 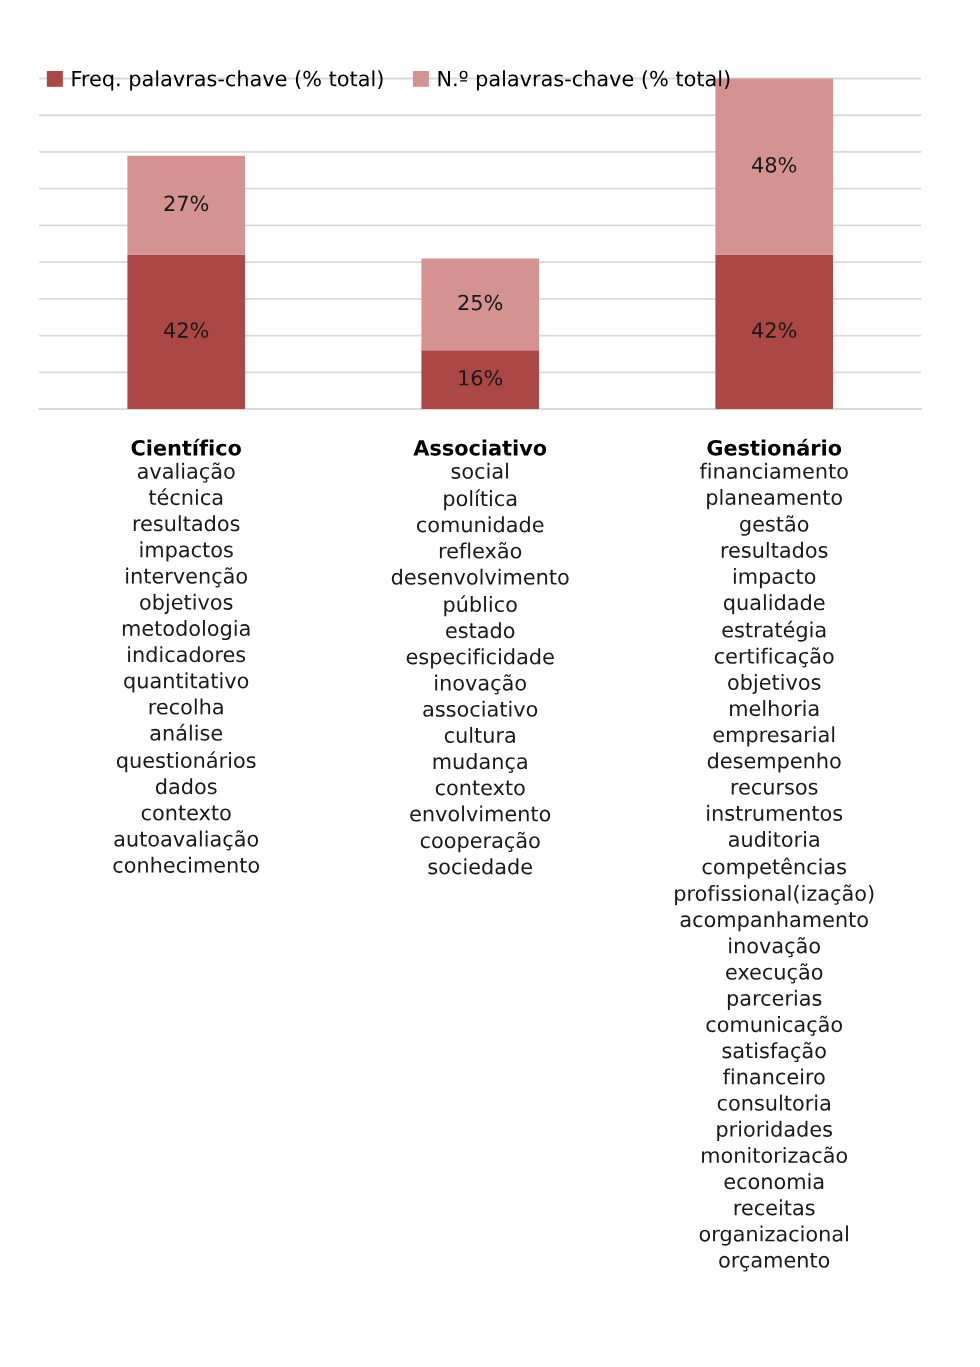 I want to click on x-tick-label: Científico, so click(x=186, y=447).